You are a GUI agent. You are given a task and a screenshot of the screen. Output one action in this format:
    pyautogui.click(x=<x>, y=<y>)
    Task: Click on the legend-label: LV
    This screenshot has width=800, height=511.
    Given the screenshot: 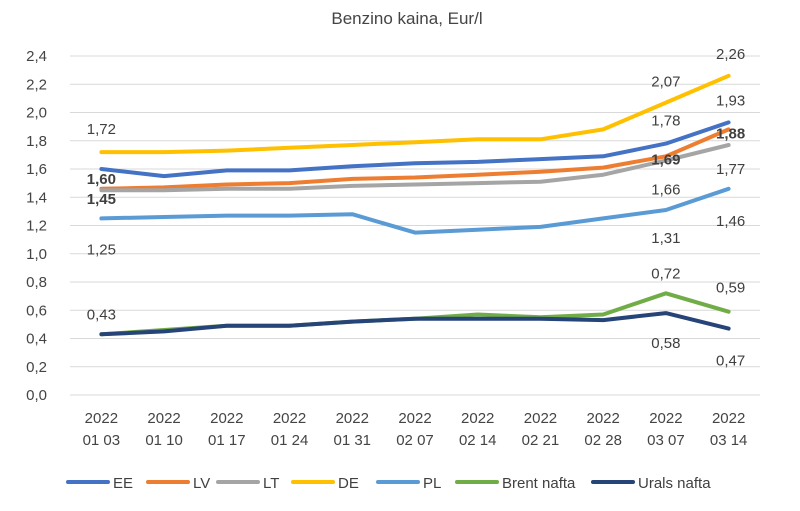 What is the action you would take?
    pyautogui.click(x=201, y=483)
    